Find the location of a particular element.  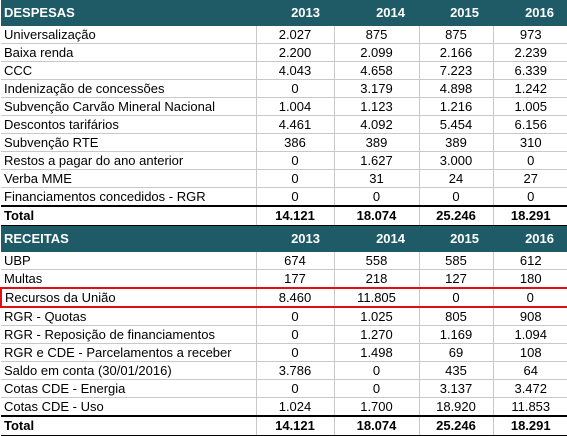

row-value: 18.920 is located at coordinates (455, 407).